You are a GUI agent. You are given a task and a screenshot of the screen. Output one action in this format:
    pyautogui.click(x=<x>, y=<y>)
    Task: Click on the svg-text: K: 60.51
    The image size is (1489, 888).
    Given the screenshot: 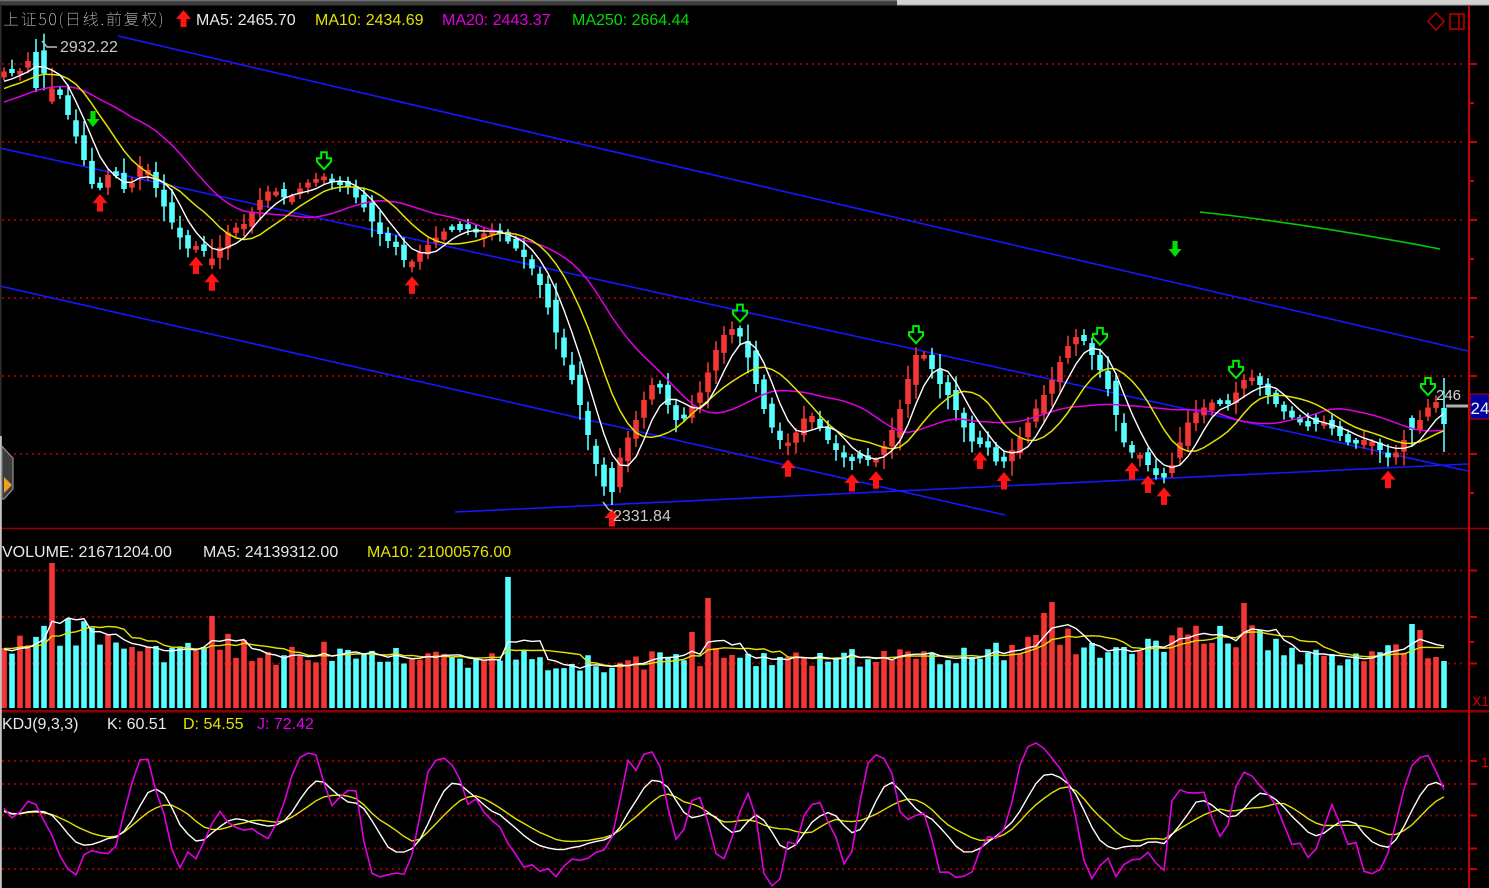 What is the action you would take?
    pyautogui.click(x=137, y=724)
    